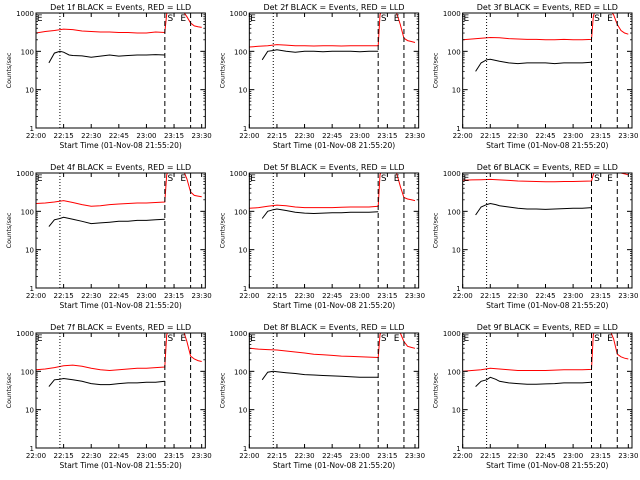 This screenshot has width=640, height=480. Describe the element at coordinates (547, 7) in the screenshot. I see `chart-title: Det 3f BLACK = Events, RED = LLD` at that location.